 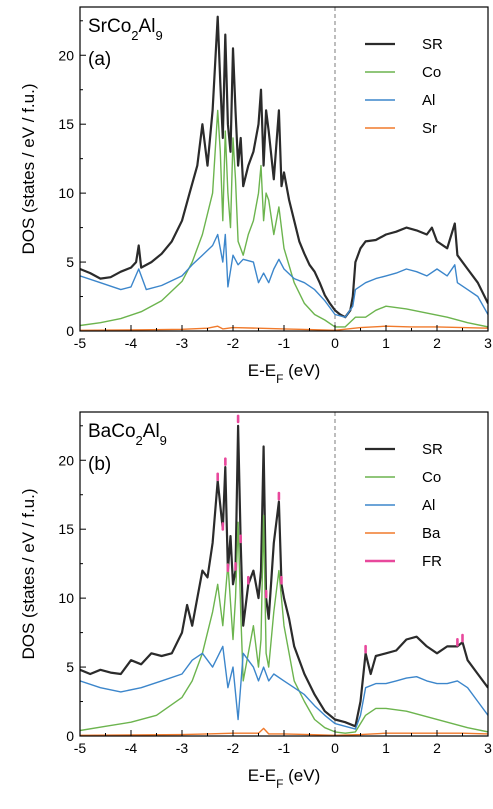 I want to click on panel-label: (b), so click(x=99, y=464).